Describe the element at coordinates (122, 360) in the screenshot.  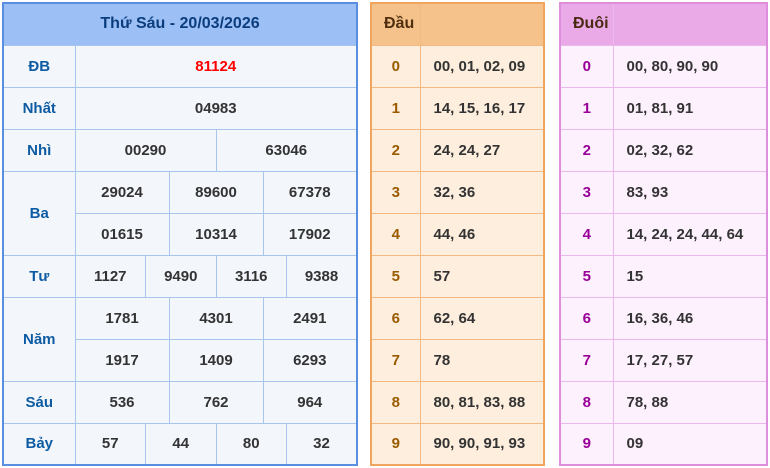
I see `prize-value: 1917` at that location.